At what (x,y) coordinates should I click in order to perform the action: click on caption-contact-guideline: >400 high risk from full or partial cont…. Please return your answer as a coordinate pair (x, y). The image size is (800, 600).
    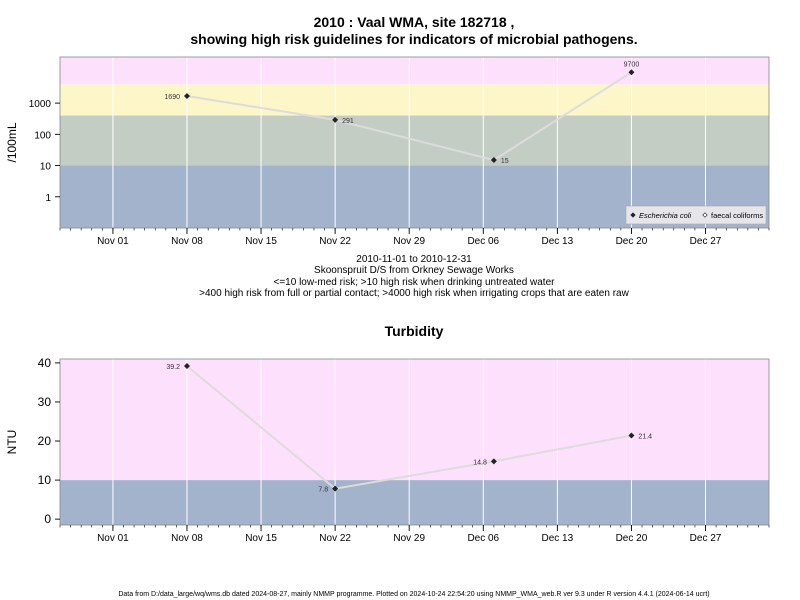
    Looking at the image, I should click on (414, 293).